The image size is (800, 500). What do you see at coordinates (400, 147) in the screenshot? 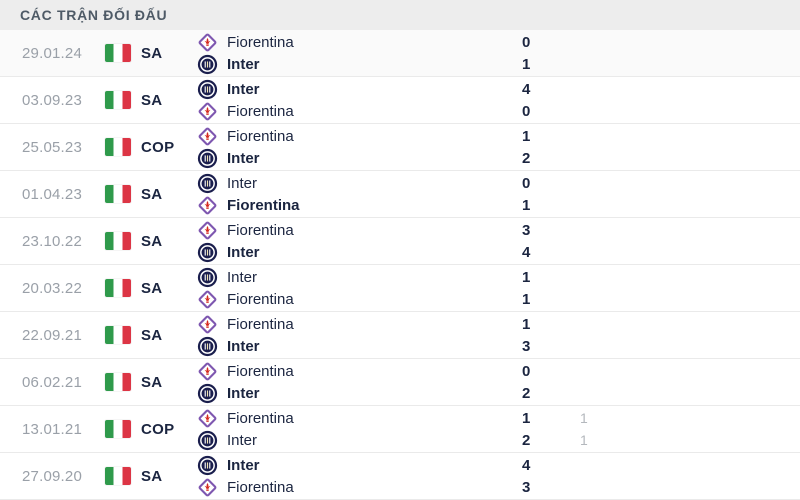
I see `match-row: 25.05.23 COP` at bounding box center [400, 147].